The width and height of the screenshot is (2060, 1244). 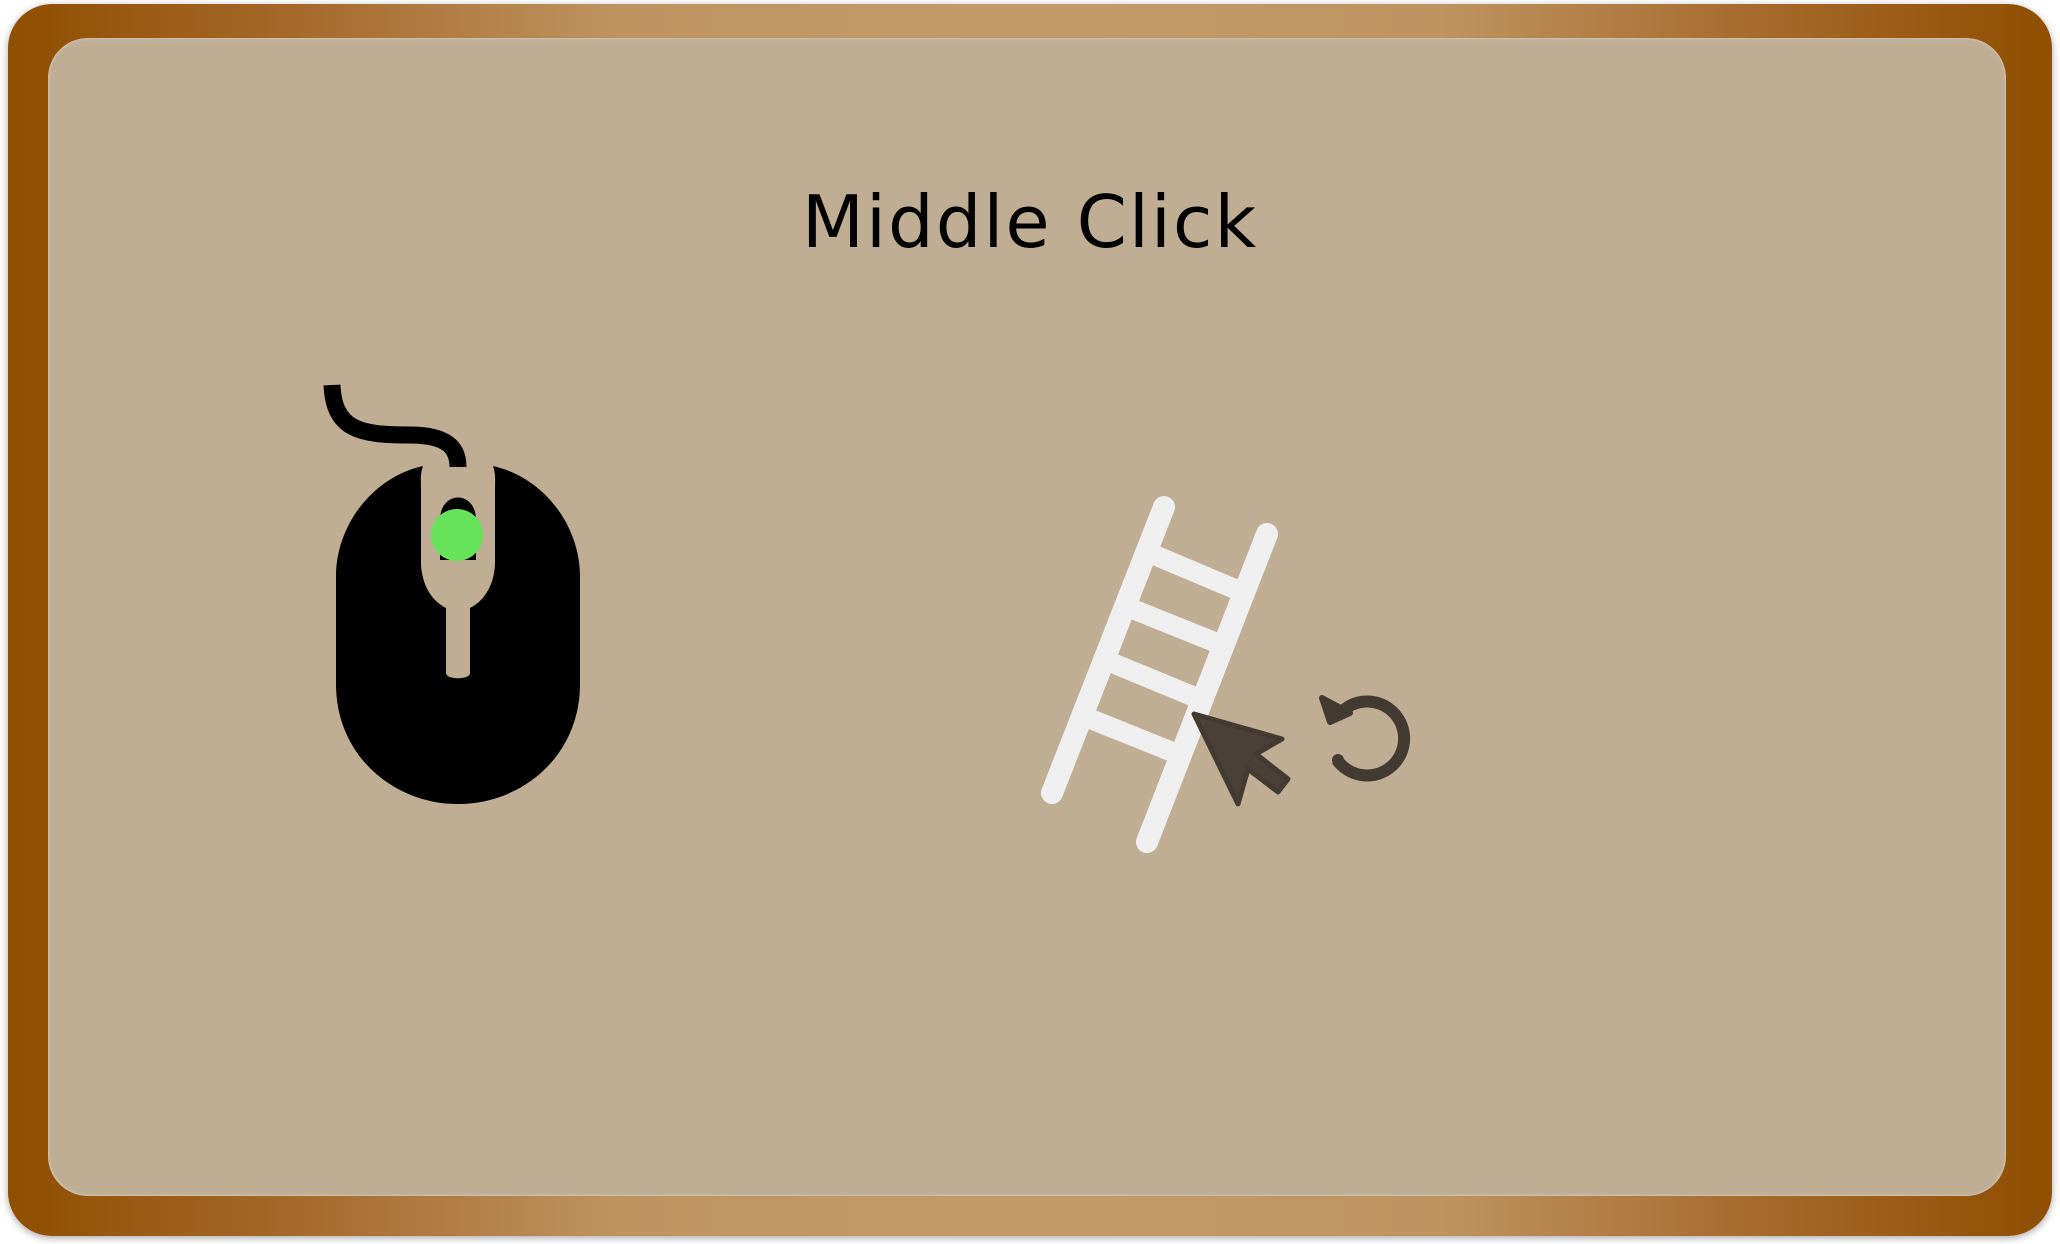 I want to click on middle-button-indicator, so click(x=457, y=535).